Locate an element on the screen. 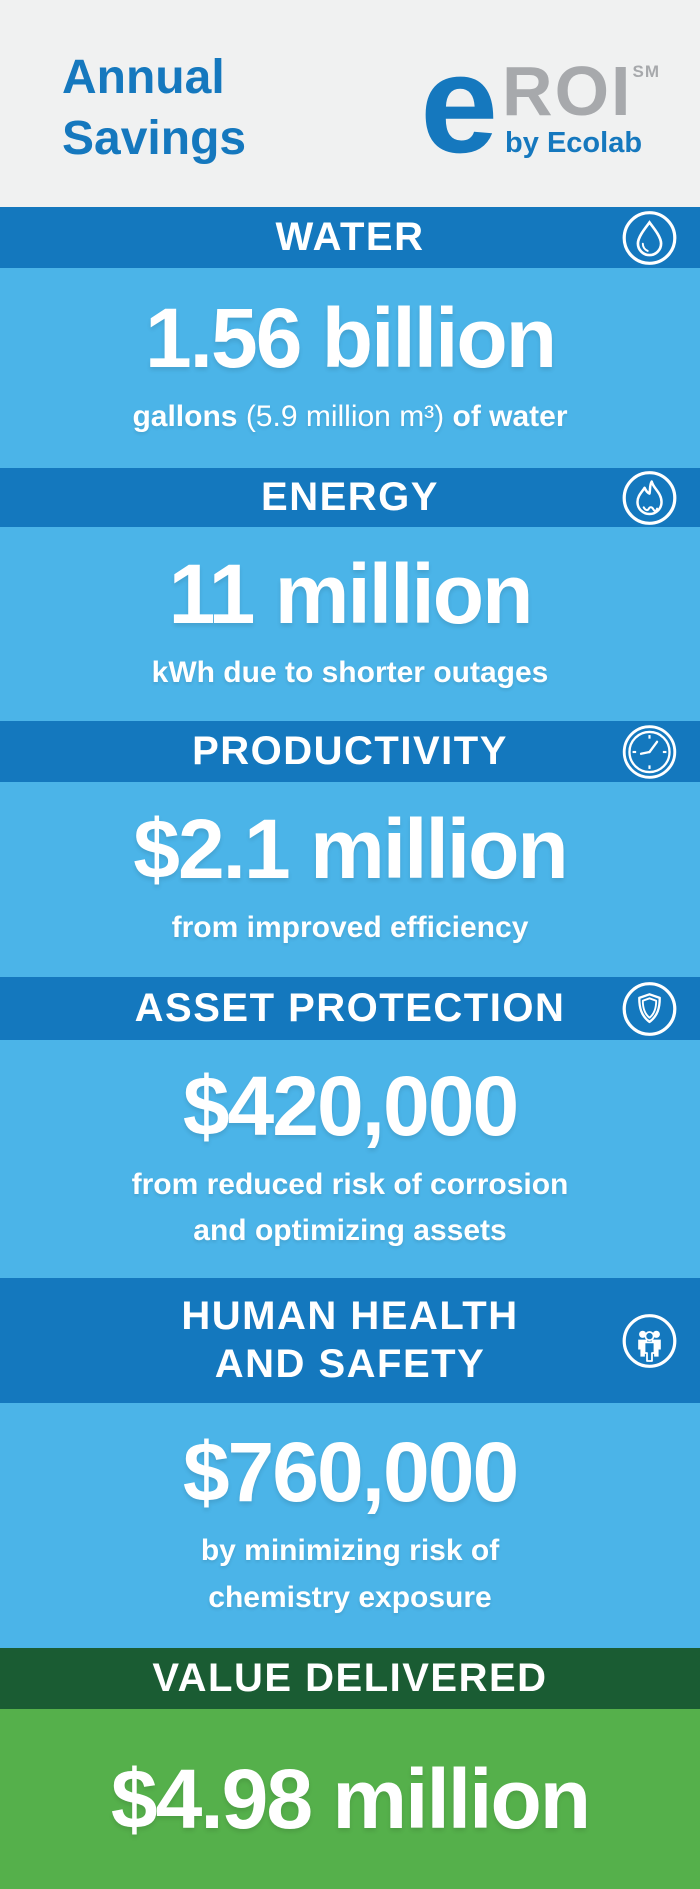  asset-protection-detail-line2: and optimizing assets is located at coordinates (350, 1230).